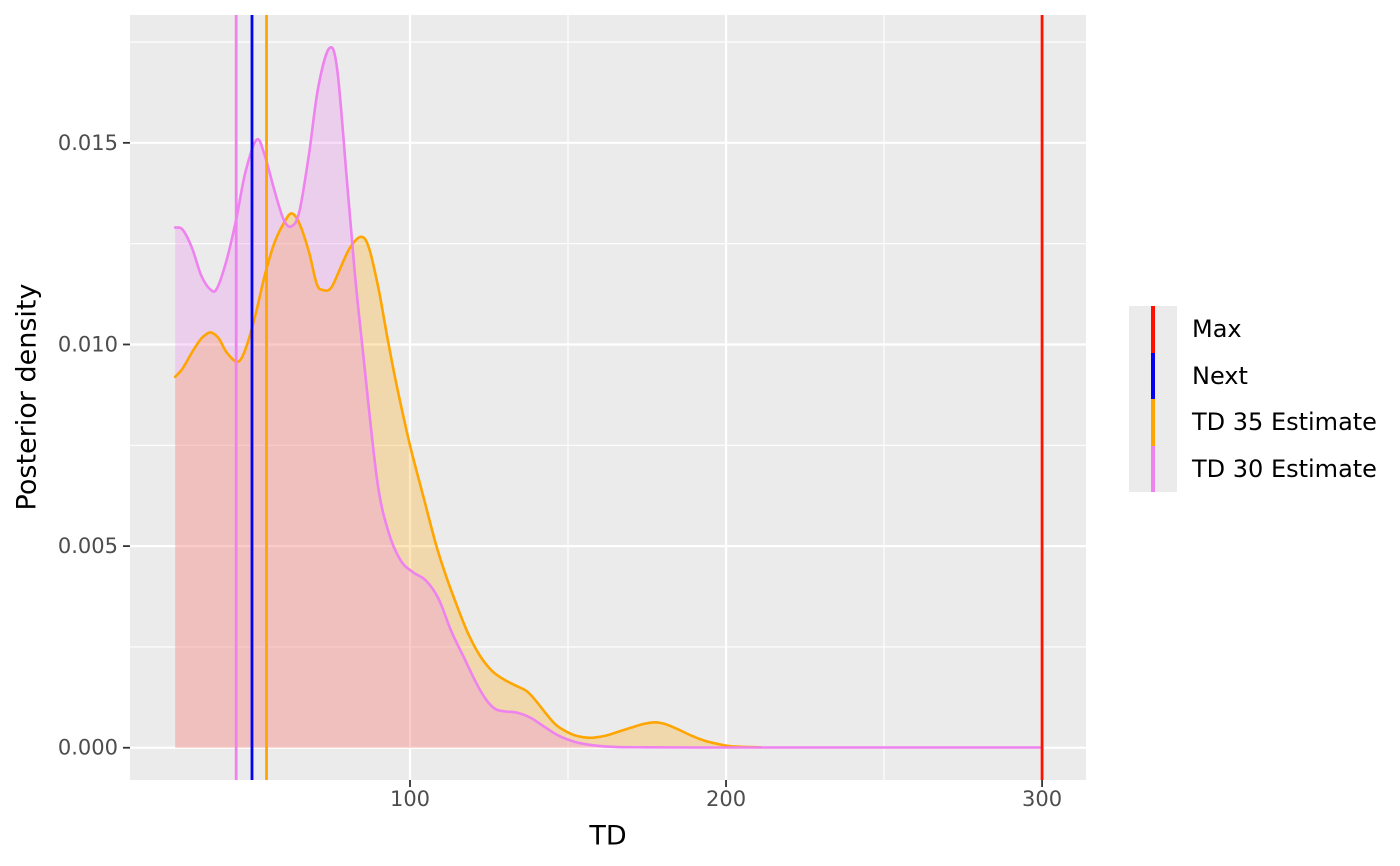  I want to click on legend-entry-td30: TD 30 Estimate, so click(1253, 468).